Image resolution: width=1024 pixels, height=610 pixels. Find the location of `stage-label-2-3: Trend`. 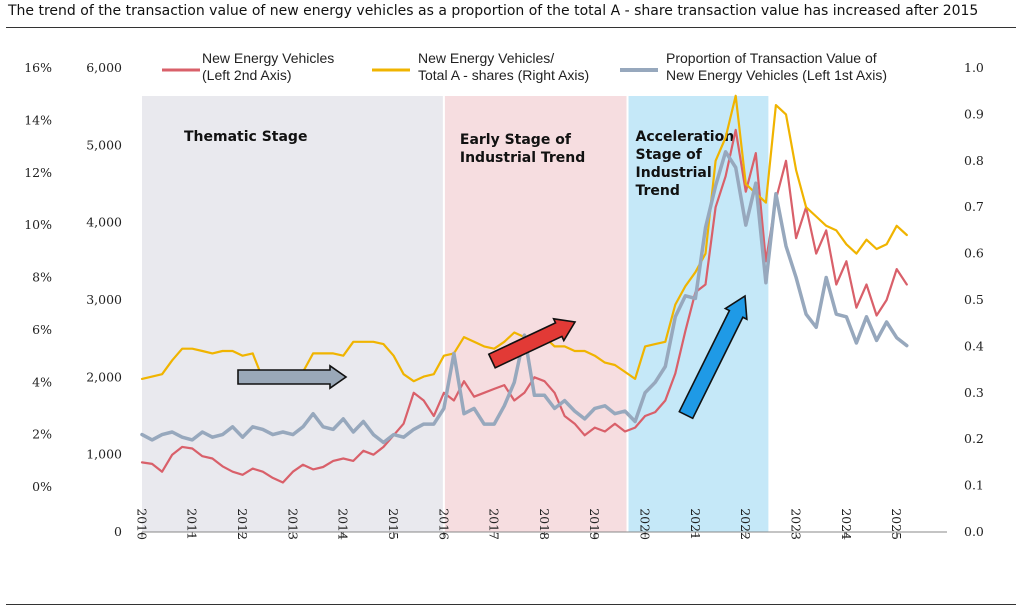

stage-label-2-3: Trend is located at coordinates (658, 191).